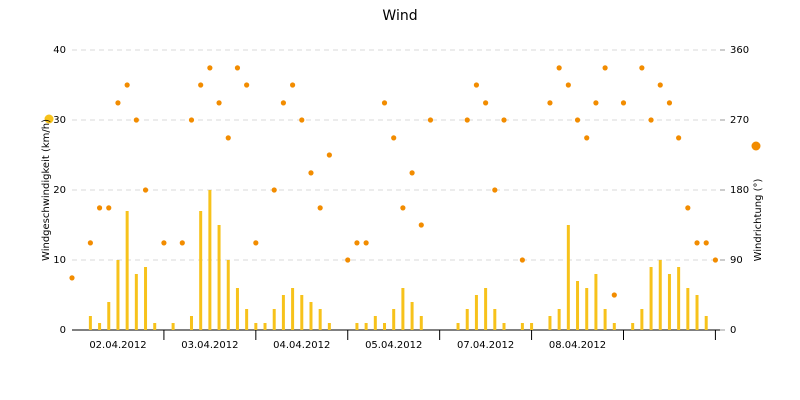 The image size is (800, 400). What do you see at coordinates (59, 120) in the screenshot?
I see `y-tick-label: 30` at bounding box center [59, 120].